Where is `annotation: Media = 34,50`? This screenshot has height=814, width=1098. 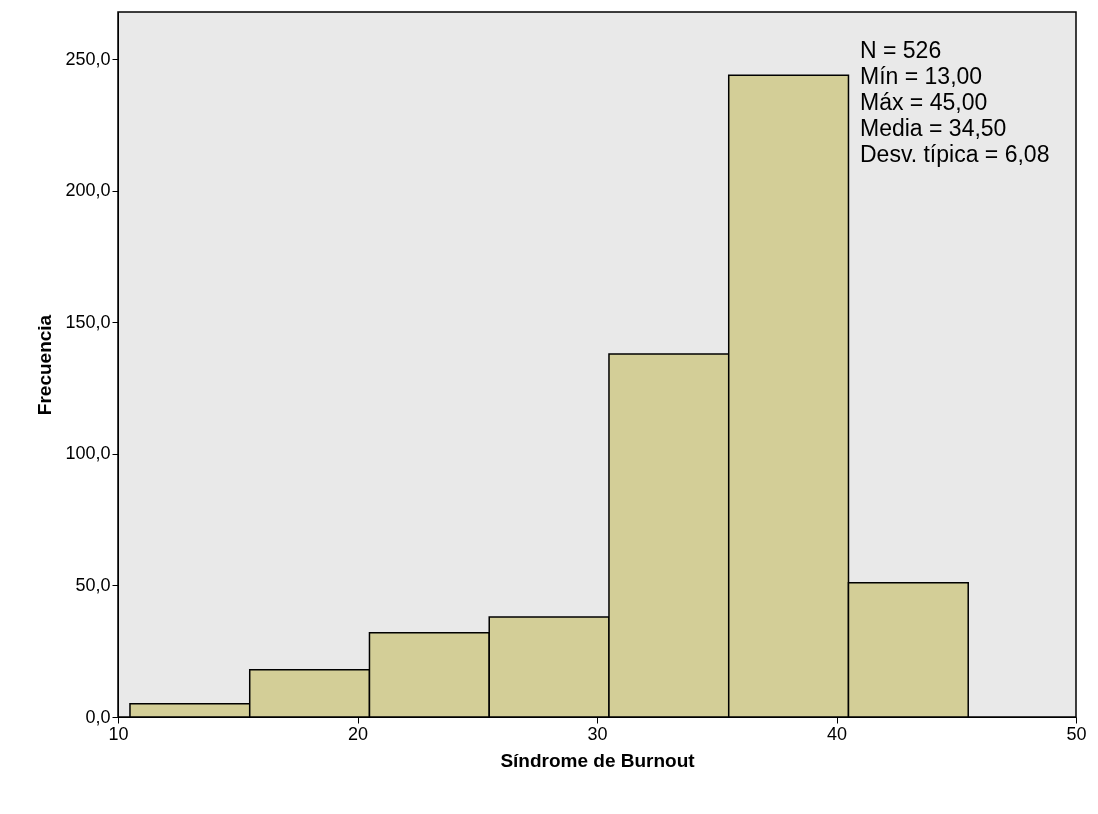 annotation: Media = 34,50 is located at coordinates (933, 128).